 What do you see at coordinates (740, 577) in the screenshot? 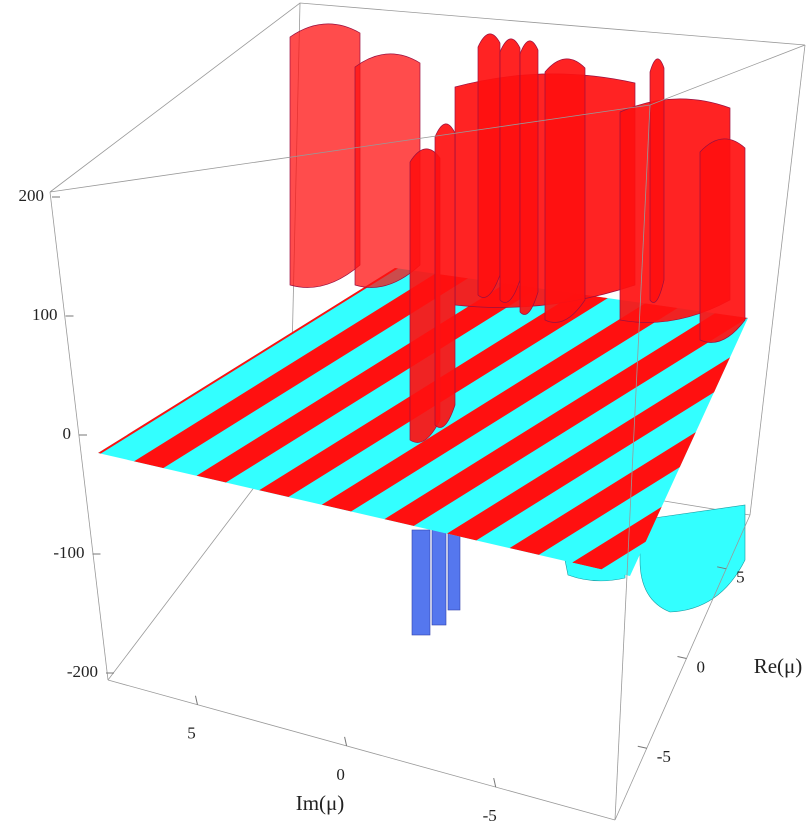
I see `y-tick-label: 5` at bounding box center [740, 577].